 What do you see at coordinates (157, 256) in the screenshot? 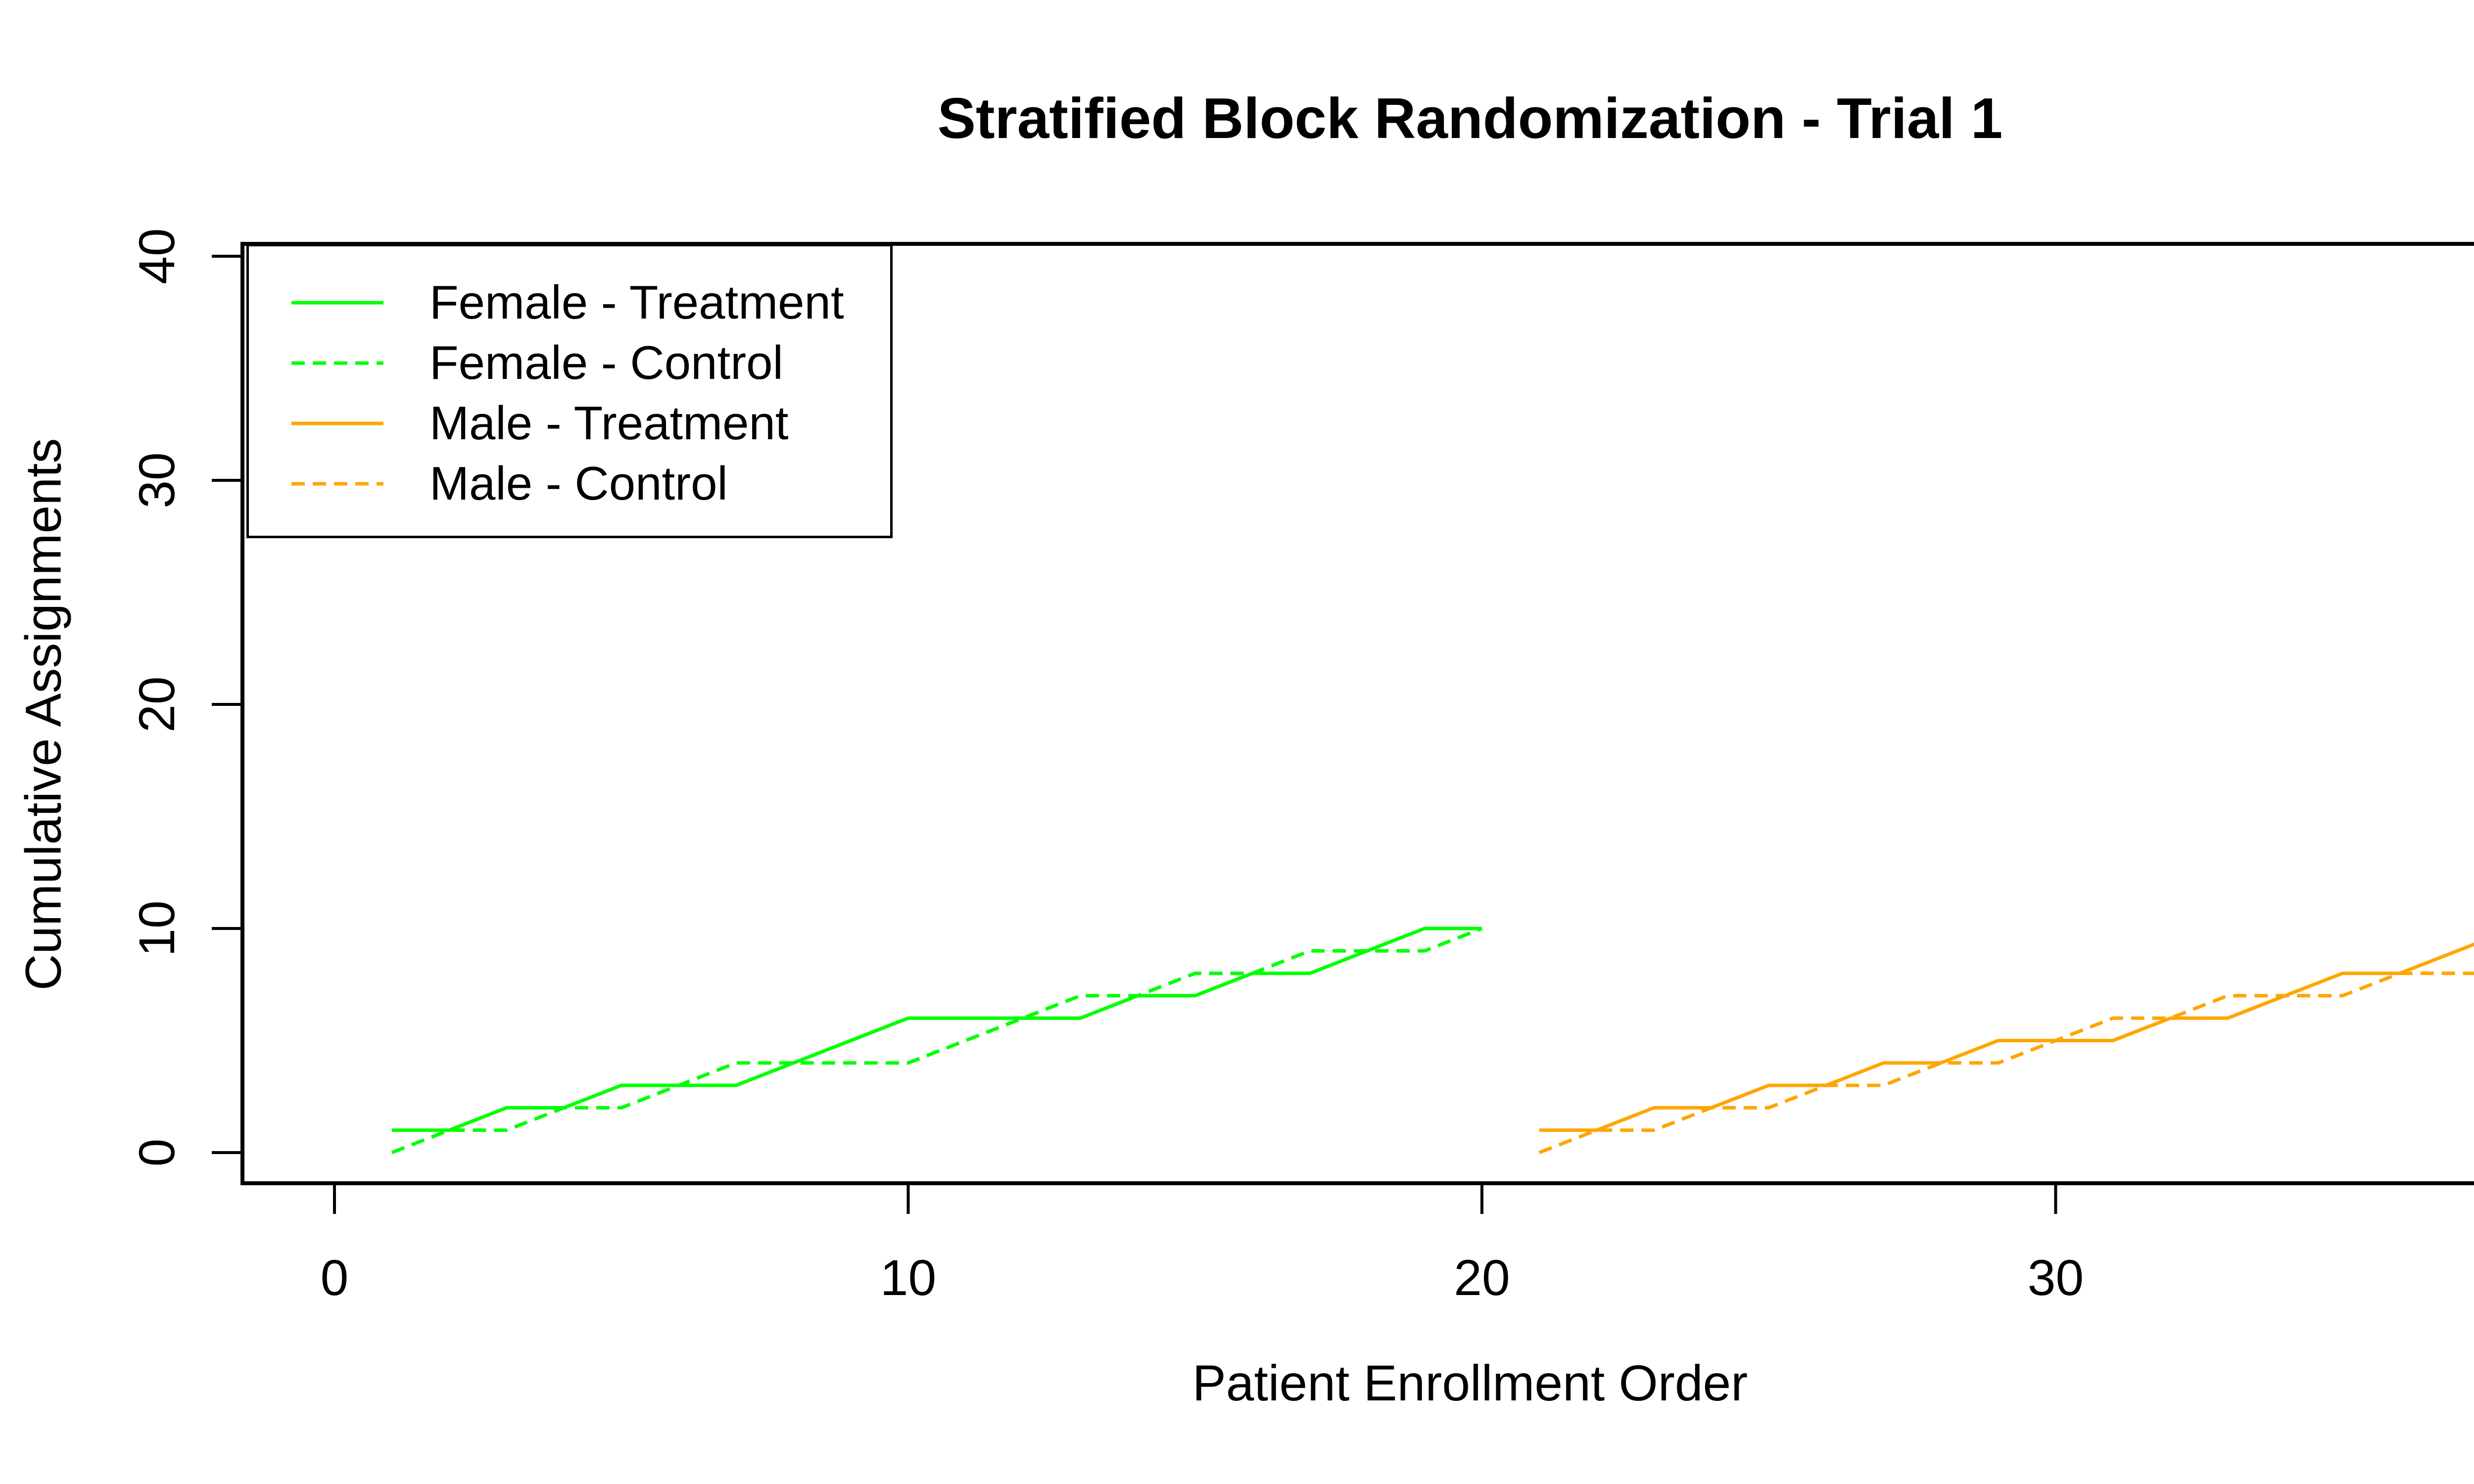
I see `y-tick-label: 40` at bounding box center [157, 256].